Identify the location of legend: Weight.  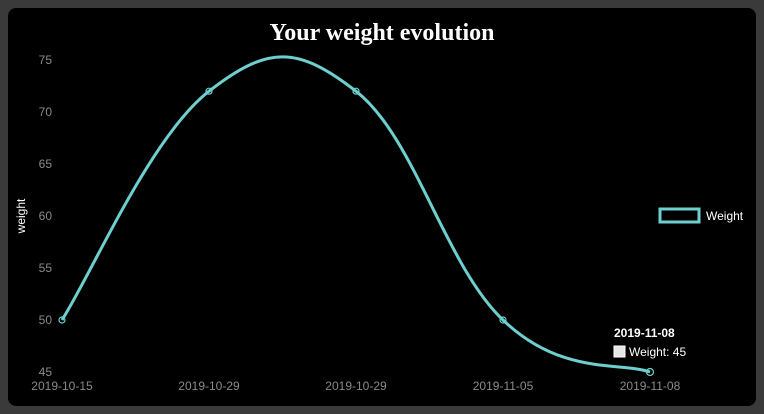
(701, 215).